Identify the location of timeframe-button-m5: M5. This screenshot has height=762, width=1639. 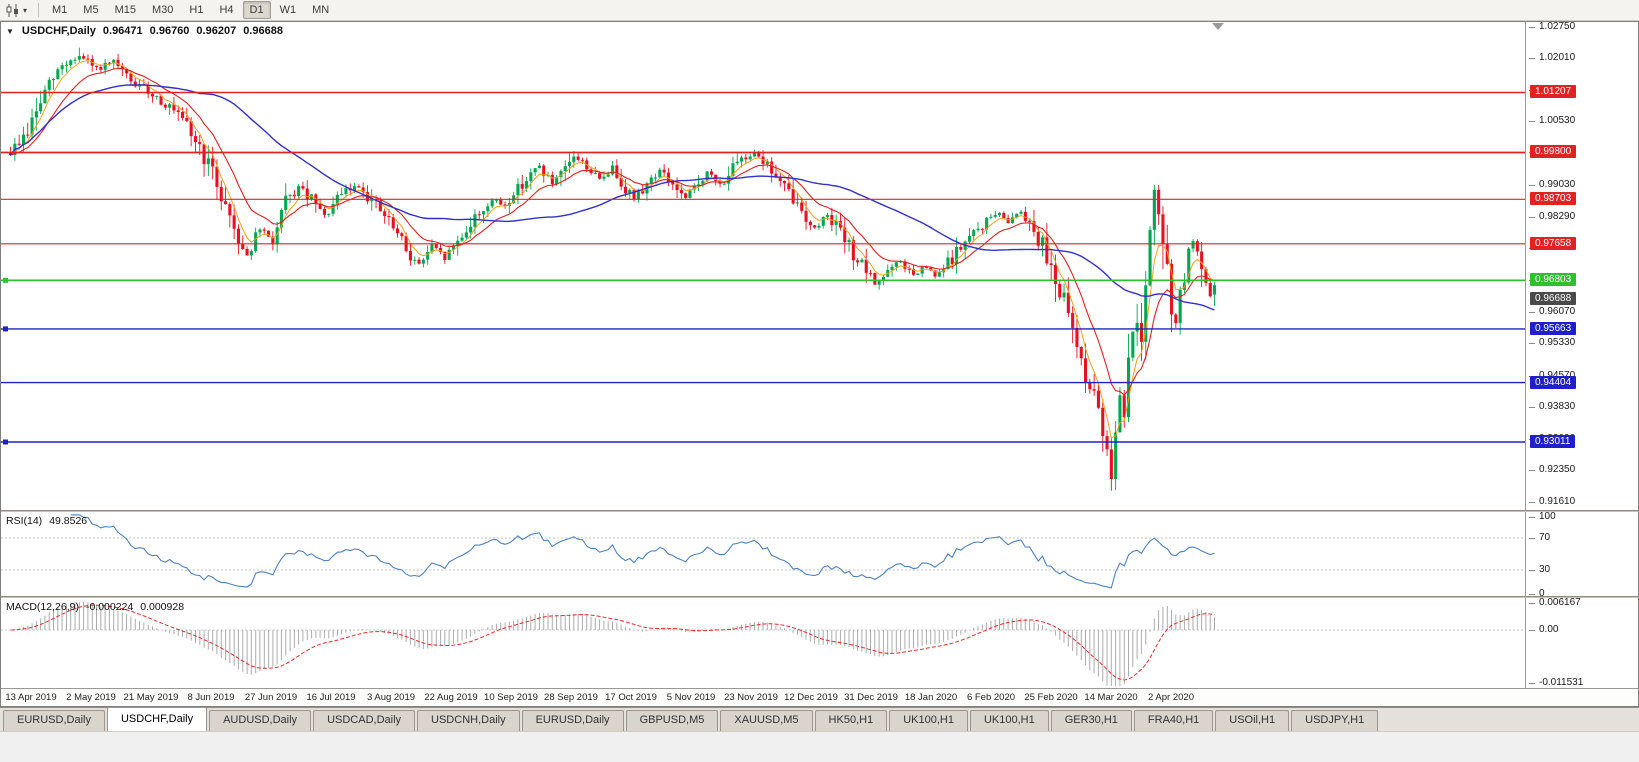
(91, 10).